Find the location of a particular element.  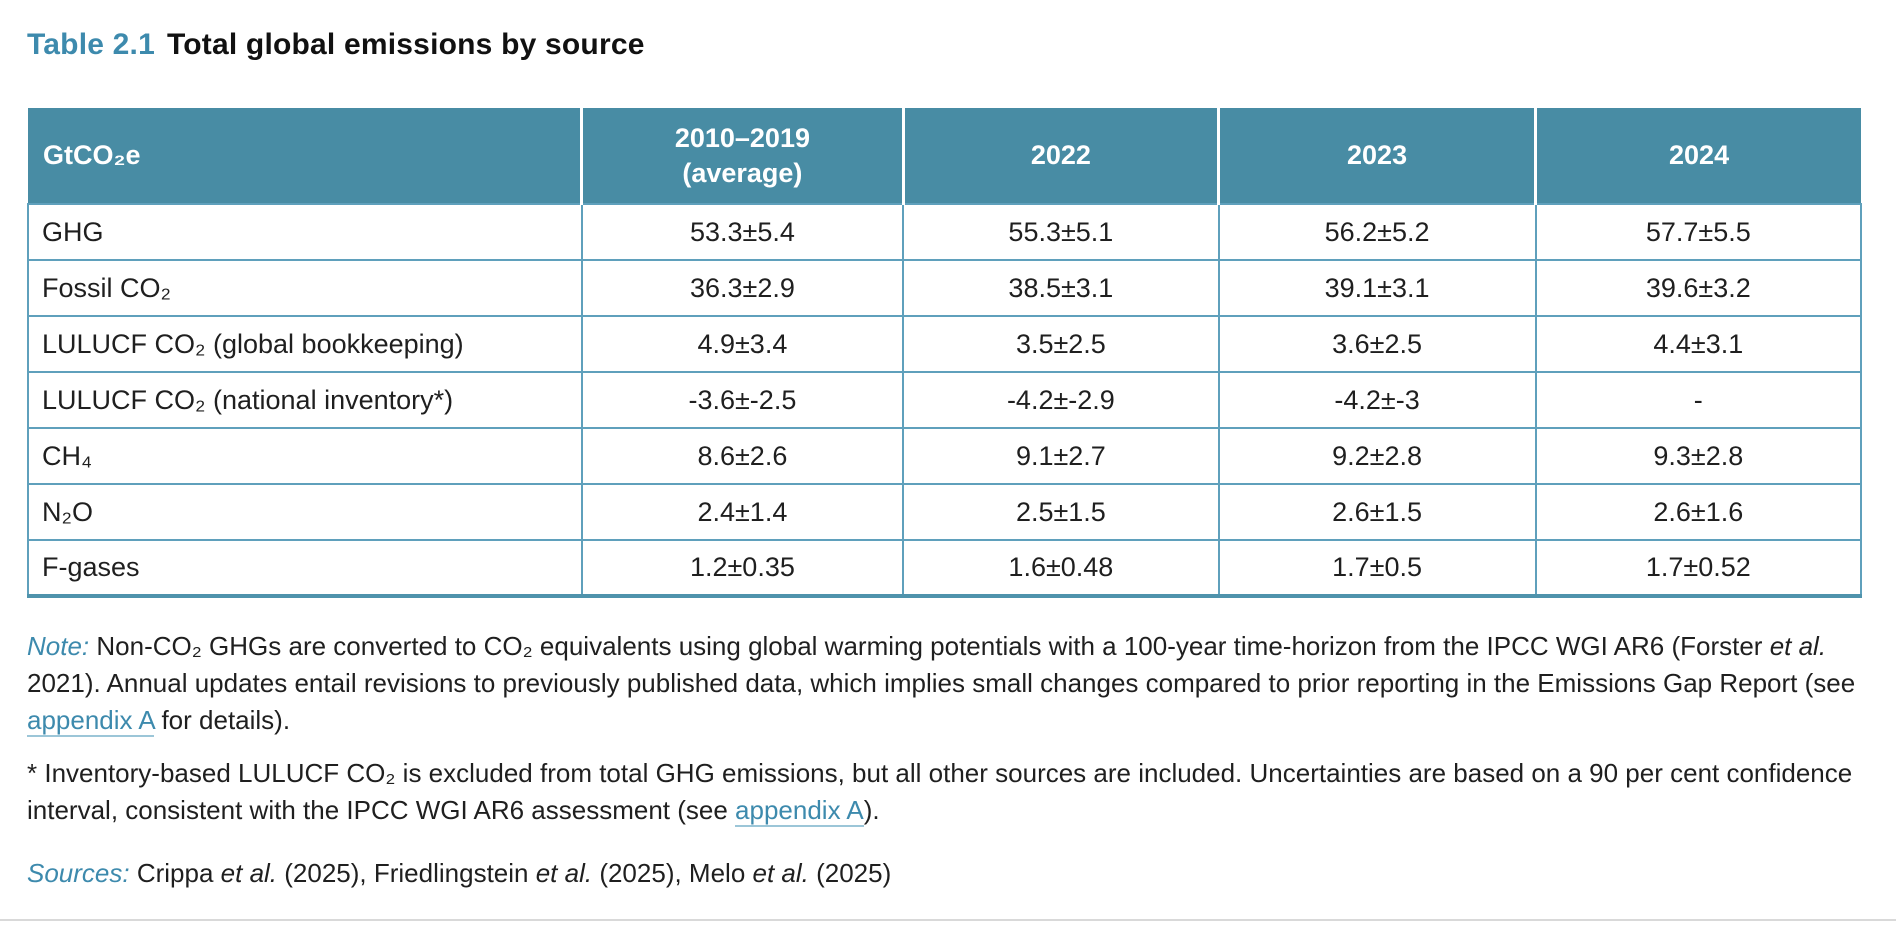

note-text: (2025), Friedlingstein is located at coordinates (406, 873).